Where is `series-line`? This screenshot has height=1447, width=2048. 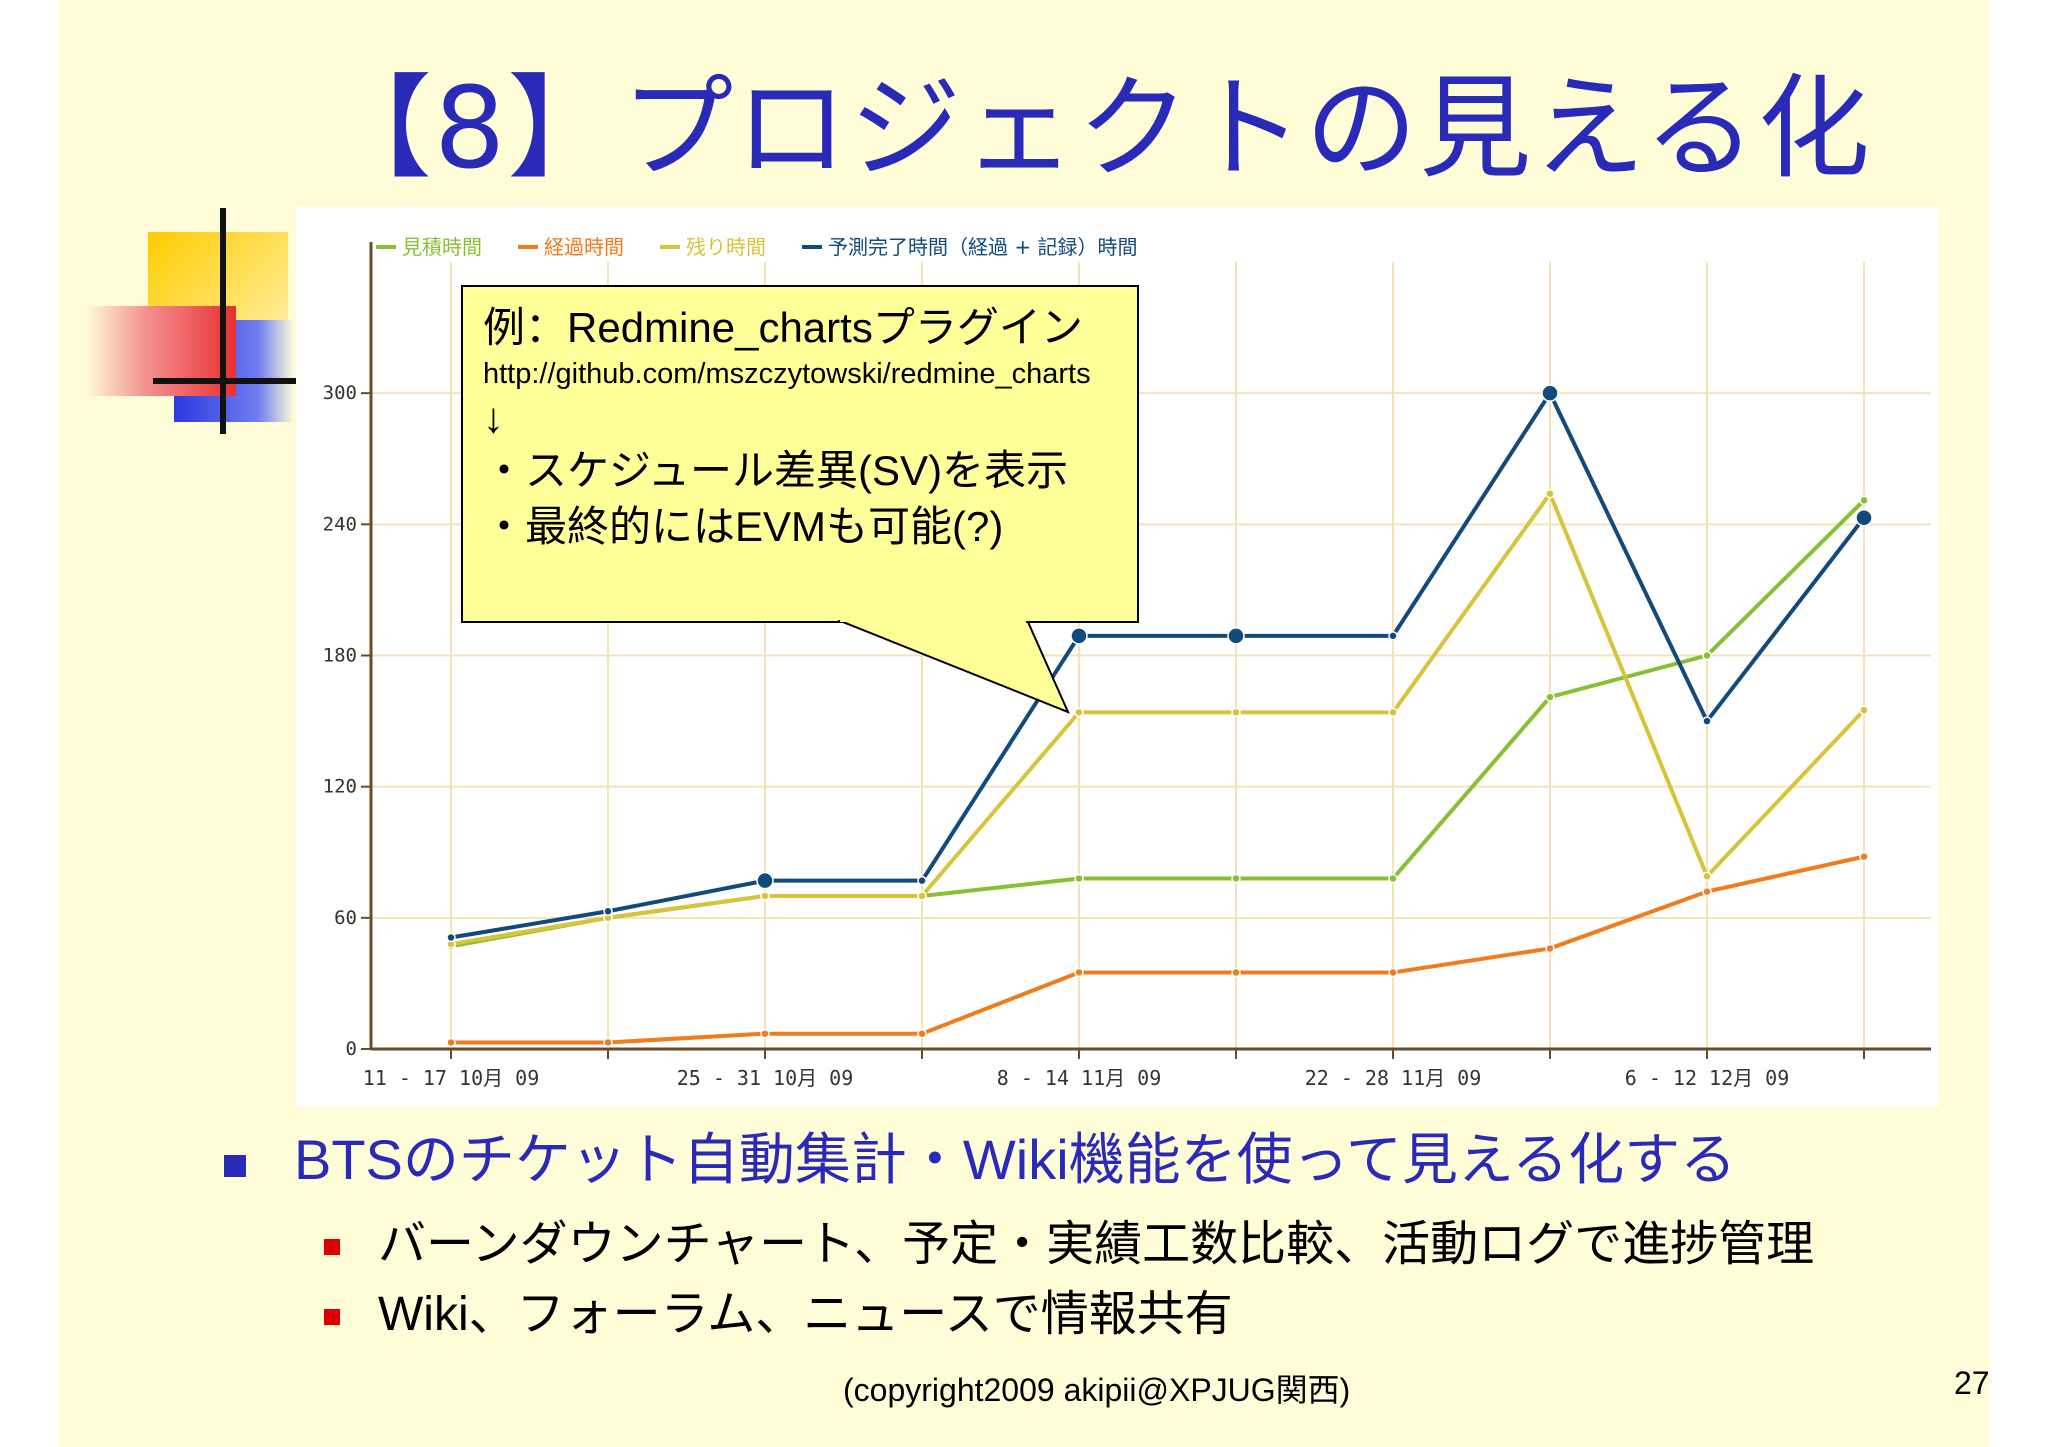
series-line is located at coordinates (1158, 949).